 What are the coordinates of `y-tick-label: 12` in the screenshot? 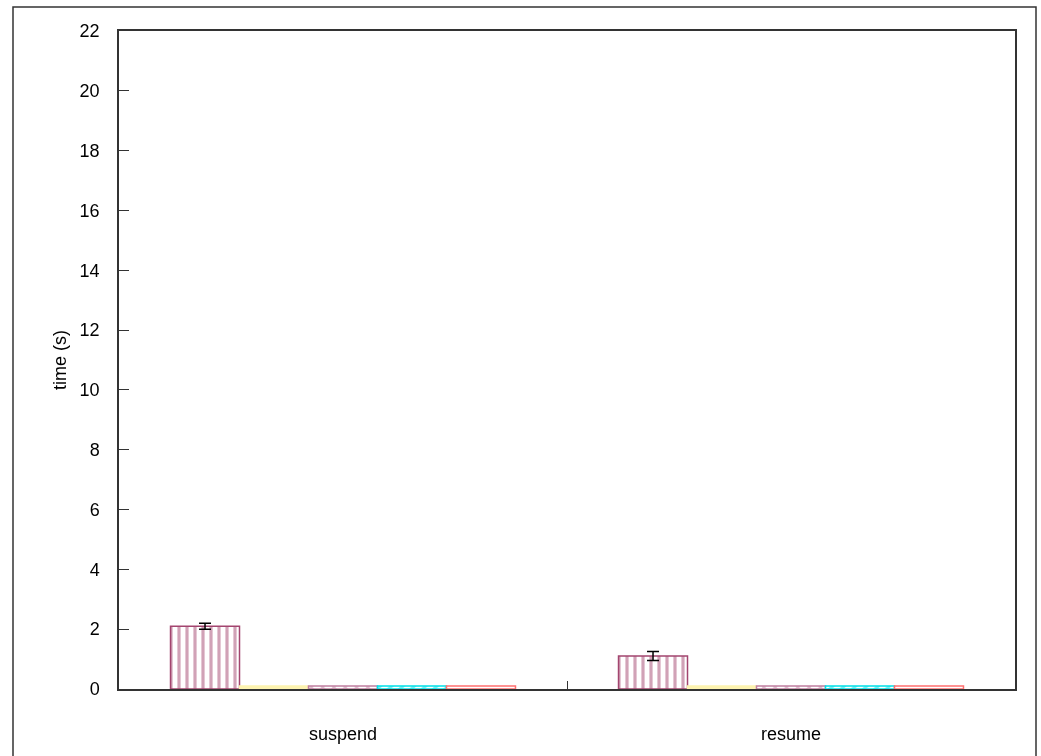 It's located at (89, 330).